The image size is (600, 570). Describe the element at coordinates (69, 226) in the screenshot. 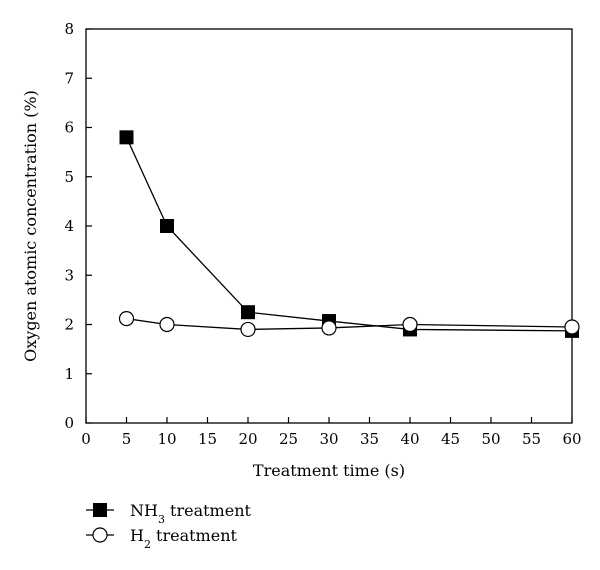

I see `y-tick-label: 4` at that location.